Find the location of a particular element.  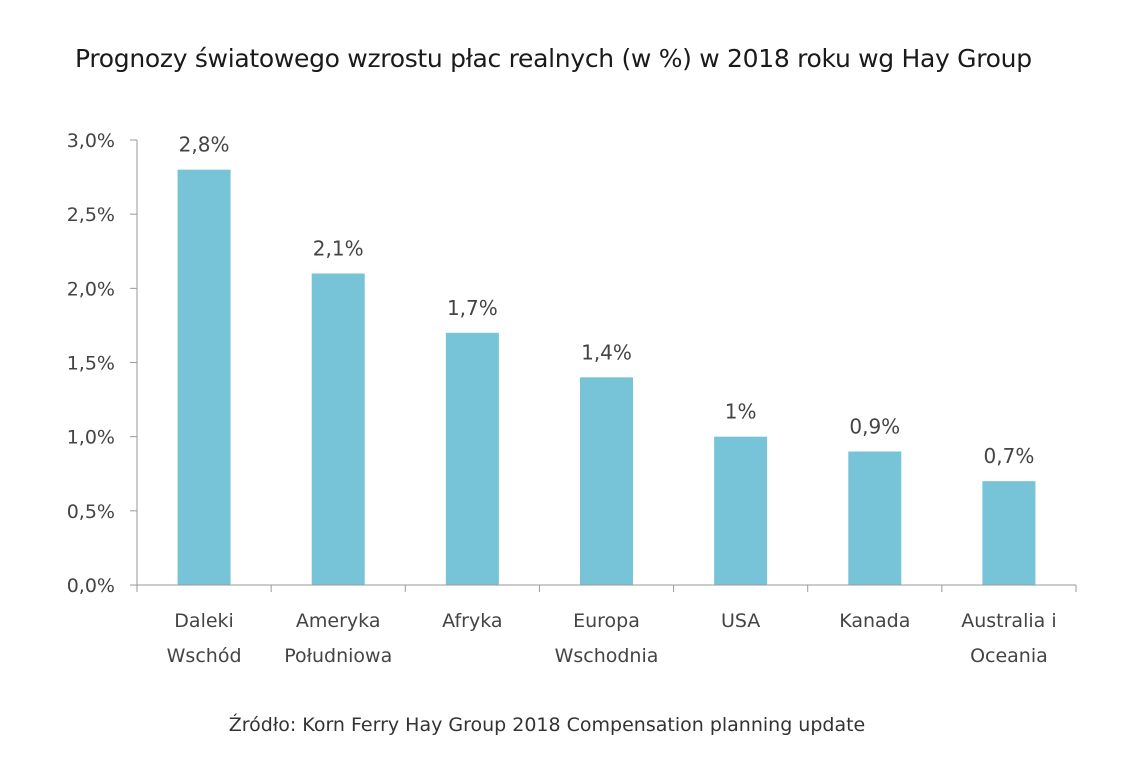

category-label: Europa is located at coordinates (606, 621).